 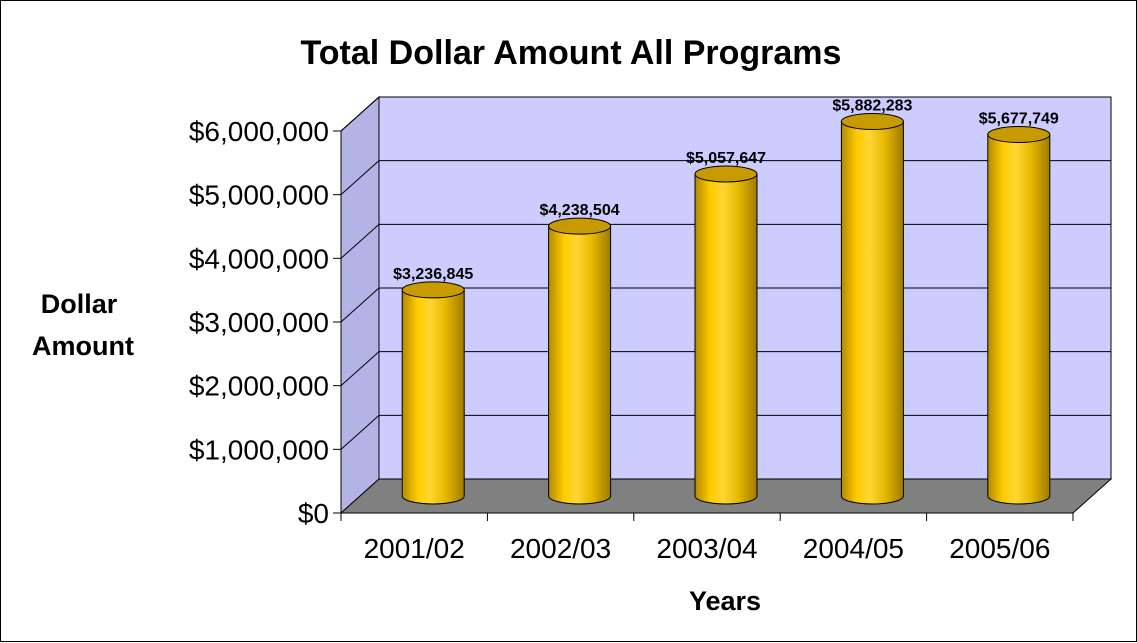 I want to click on bar: $4,238,504, so click(x=580, y=353).